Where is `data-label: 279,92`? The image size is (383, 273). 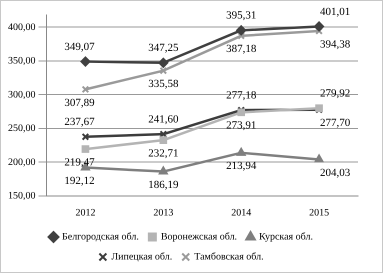
data-label: 279,92 is located at coordinates (335, 94).